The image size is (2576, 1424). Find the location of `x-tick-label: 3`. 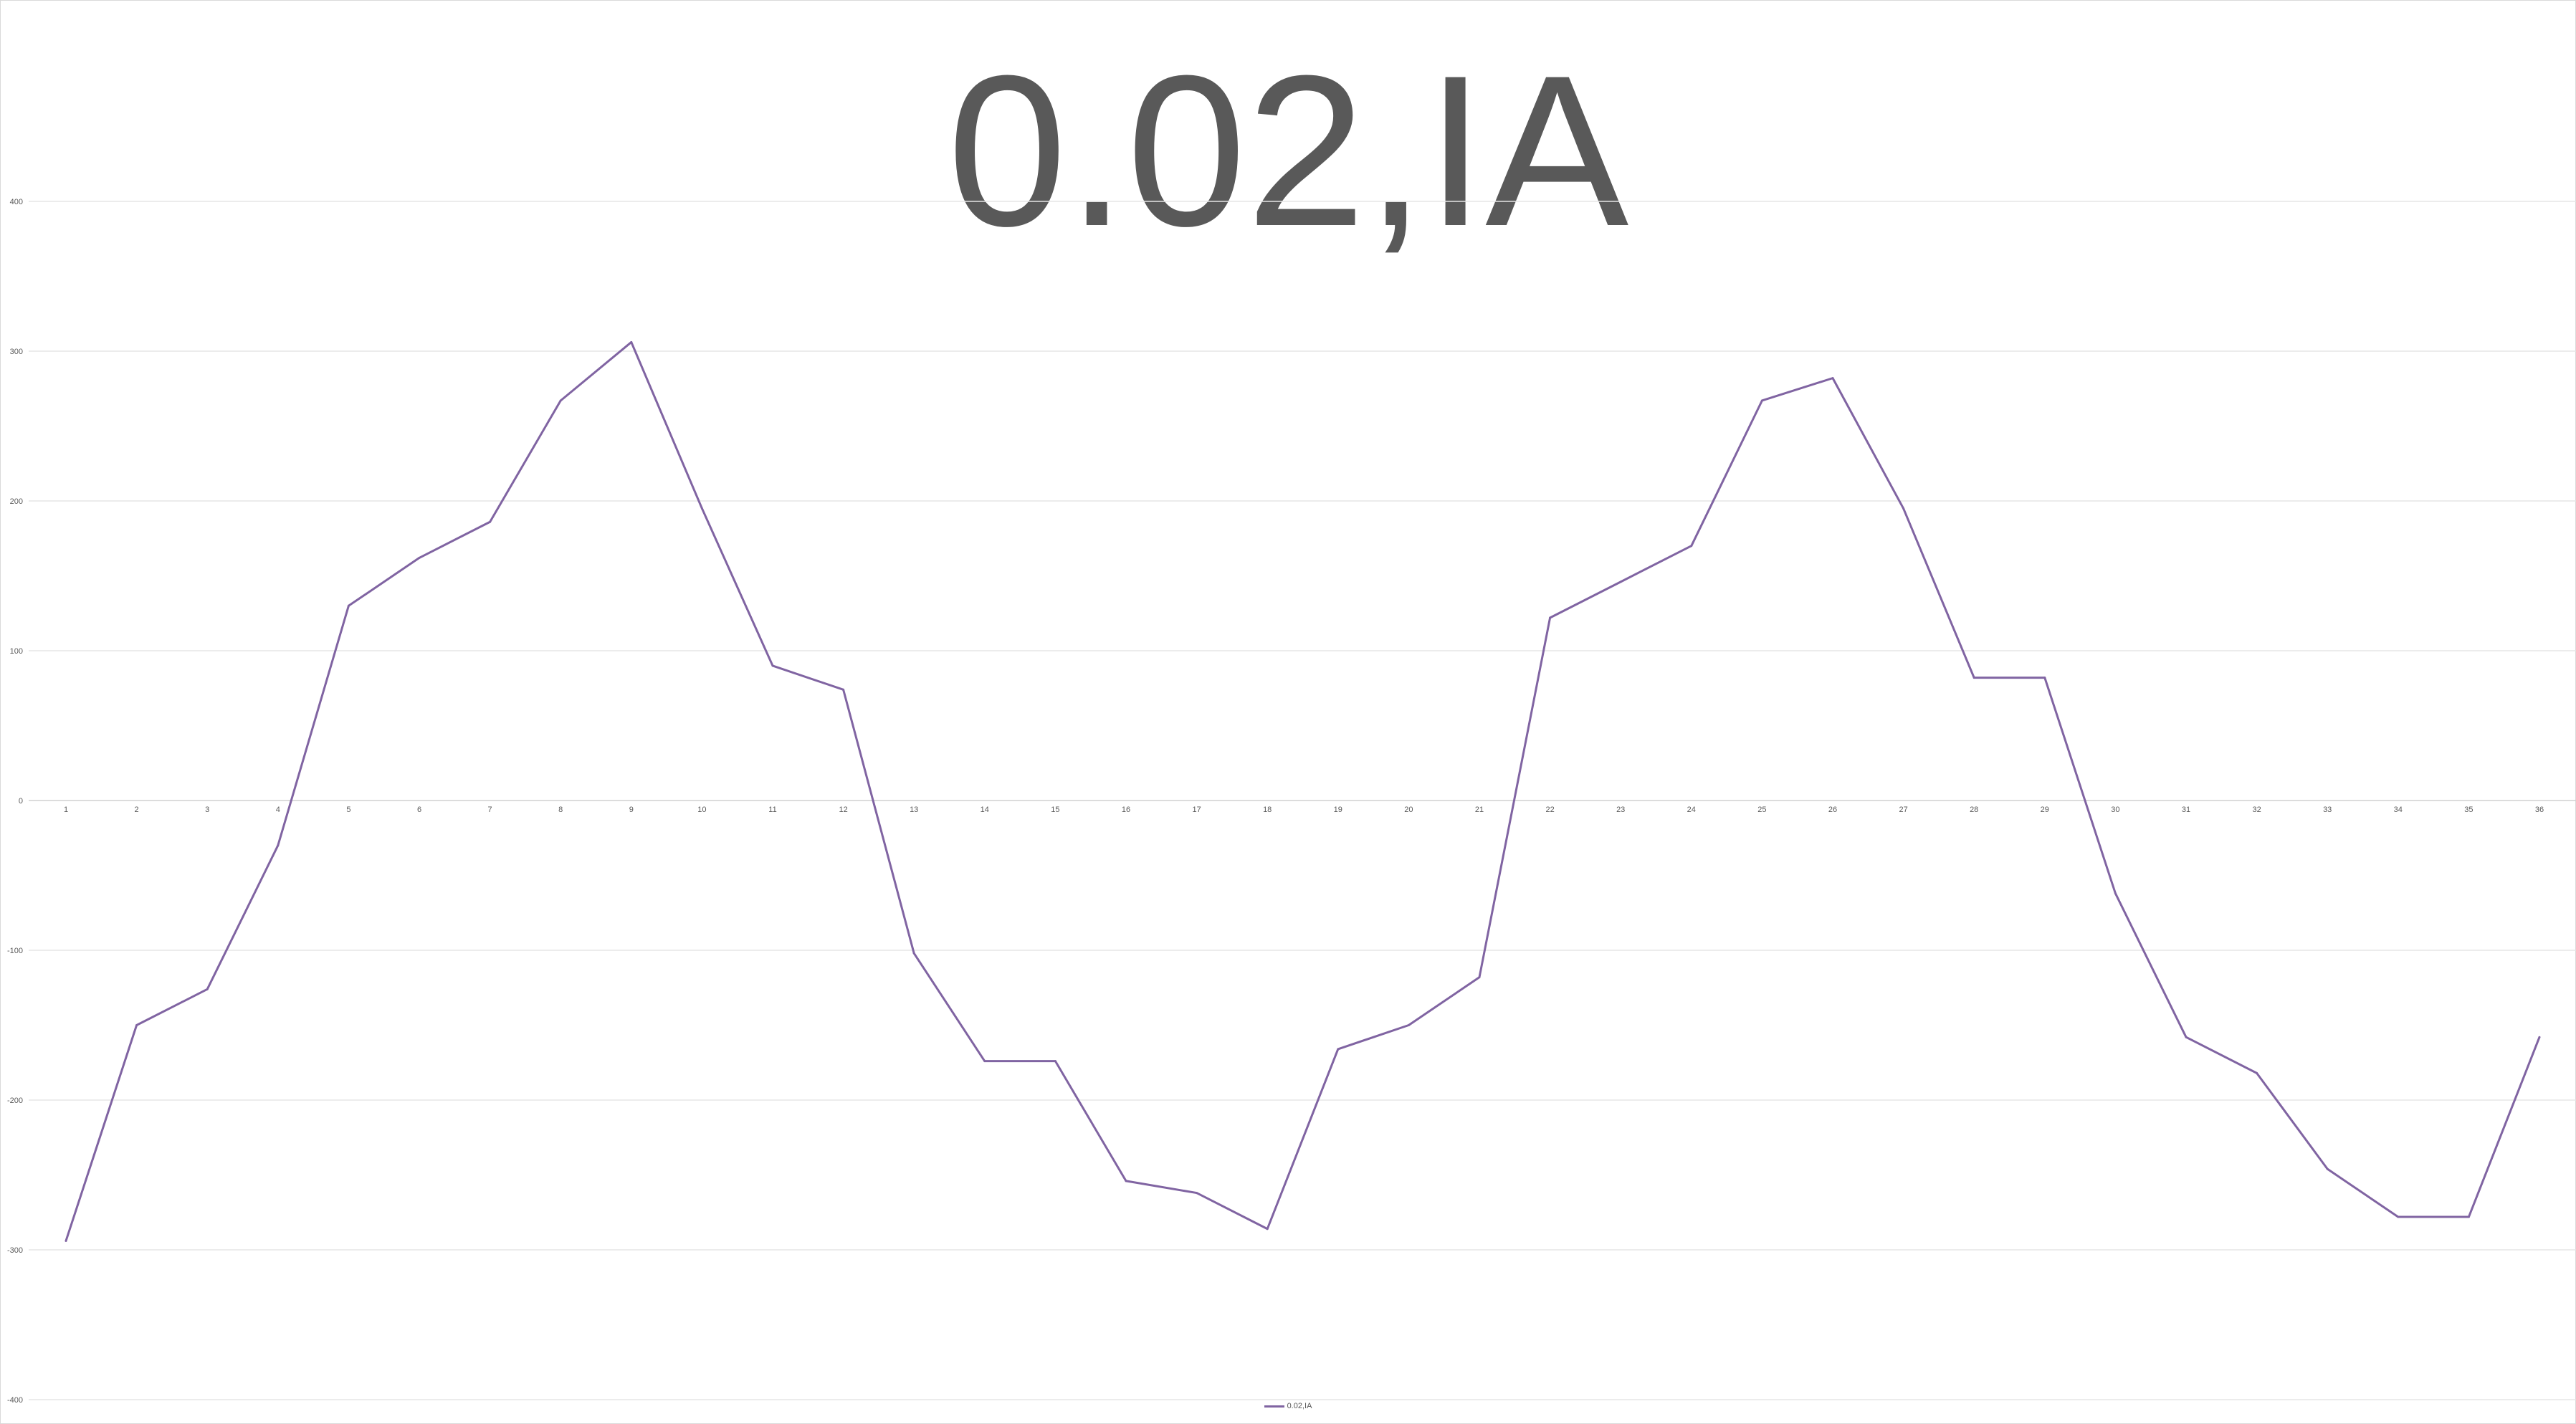

x-tick-label: 3 is located at coordinates (207, 810).